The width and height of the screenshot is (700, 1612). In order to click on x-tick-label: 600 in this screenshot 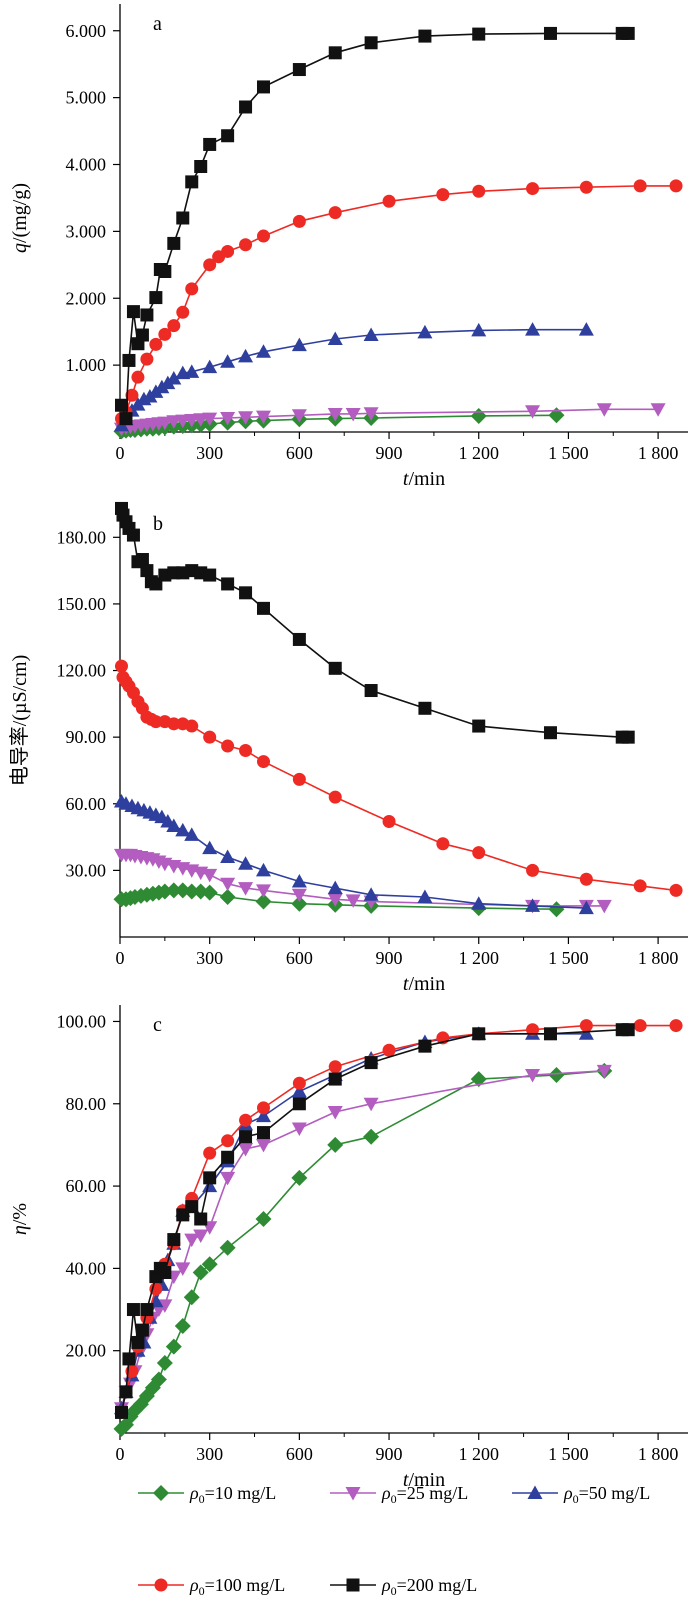, I will do `click(299, 1454)`.